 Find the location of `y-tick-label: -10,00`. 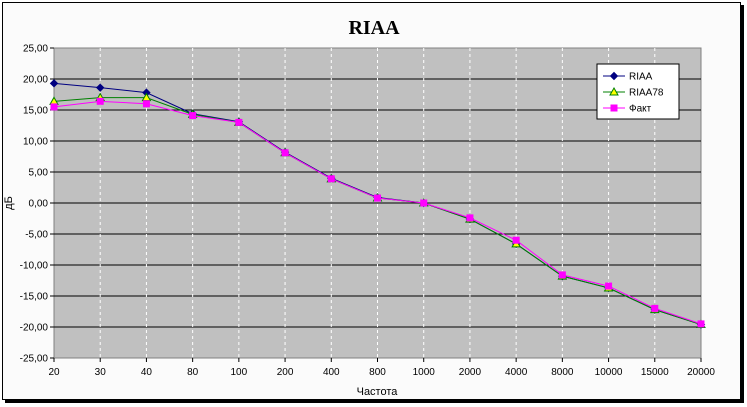

y-tick-label: -10,00 is located at coordinates (34, 266).